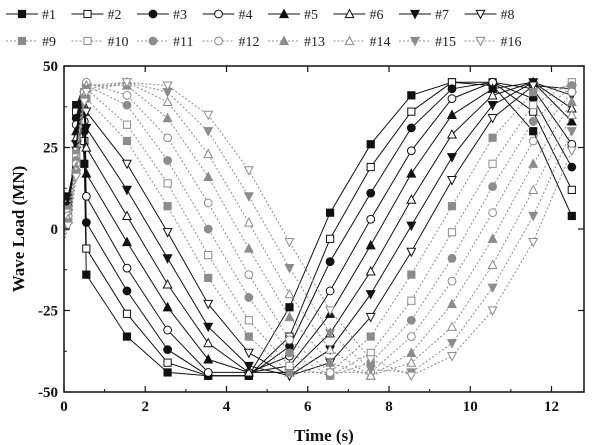  Describe the element at coordinates (227, 15) in the screenshot. I see `legend-entry: #4` at that location.